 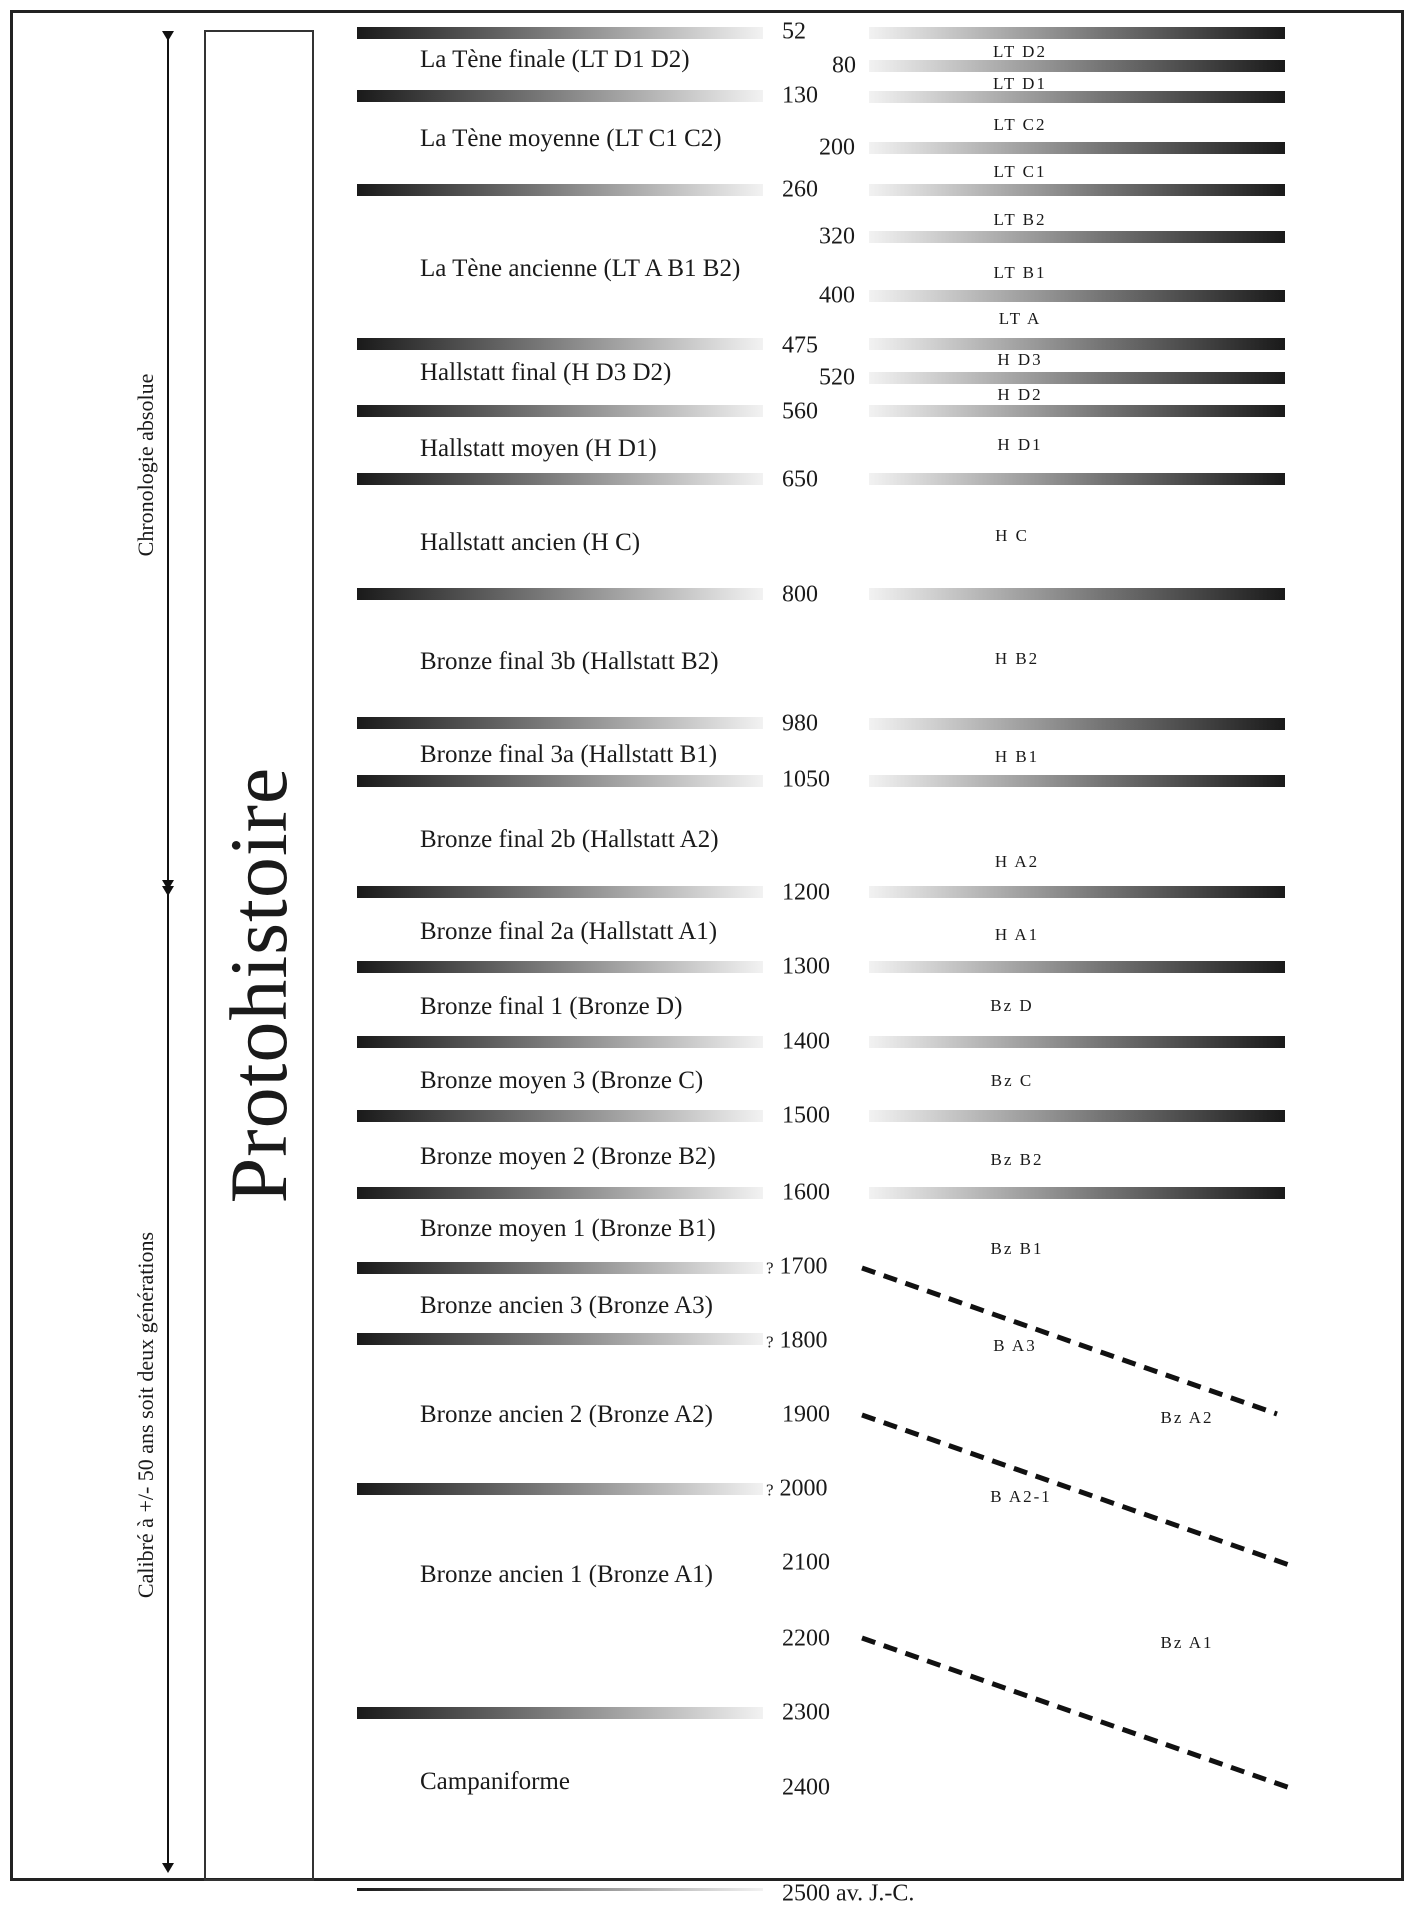 I want to click on period-label: Campaniforme, so click(x=495, y=1781).